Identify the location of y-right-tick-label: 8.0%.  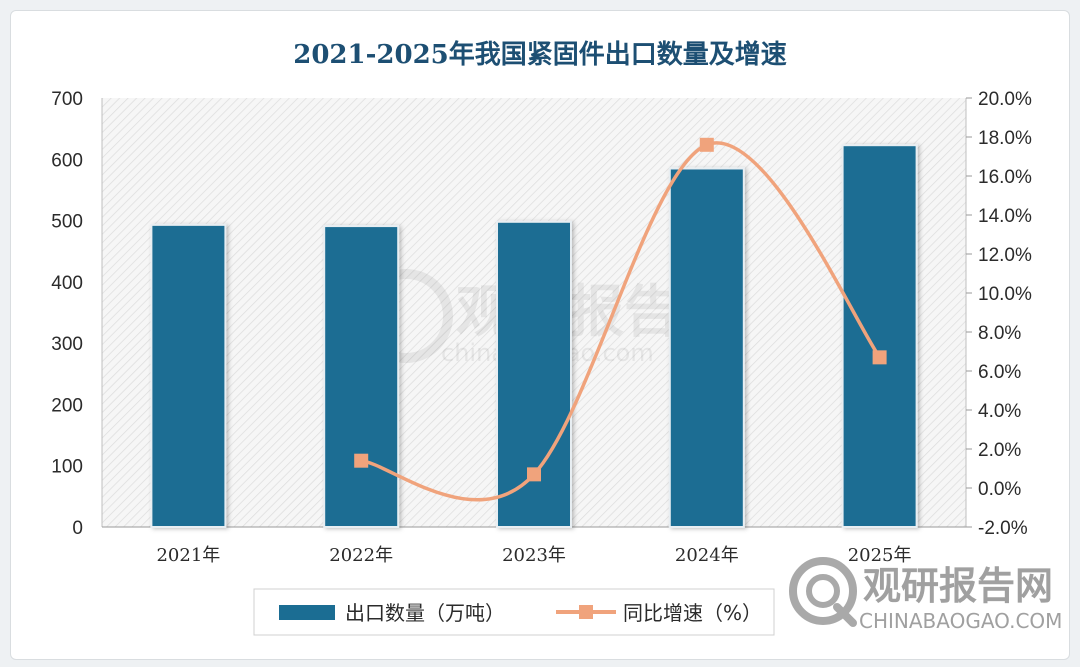
(999, 333).